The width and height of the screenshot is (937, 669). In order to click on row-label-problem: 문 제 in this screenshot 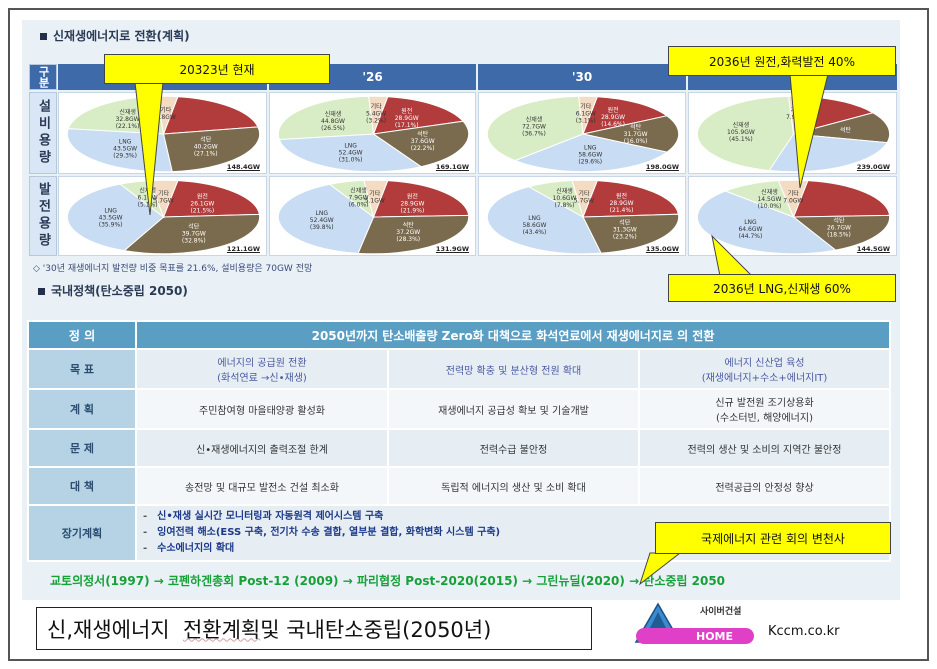, I will do `click(82, 448)`.